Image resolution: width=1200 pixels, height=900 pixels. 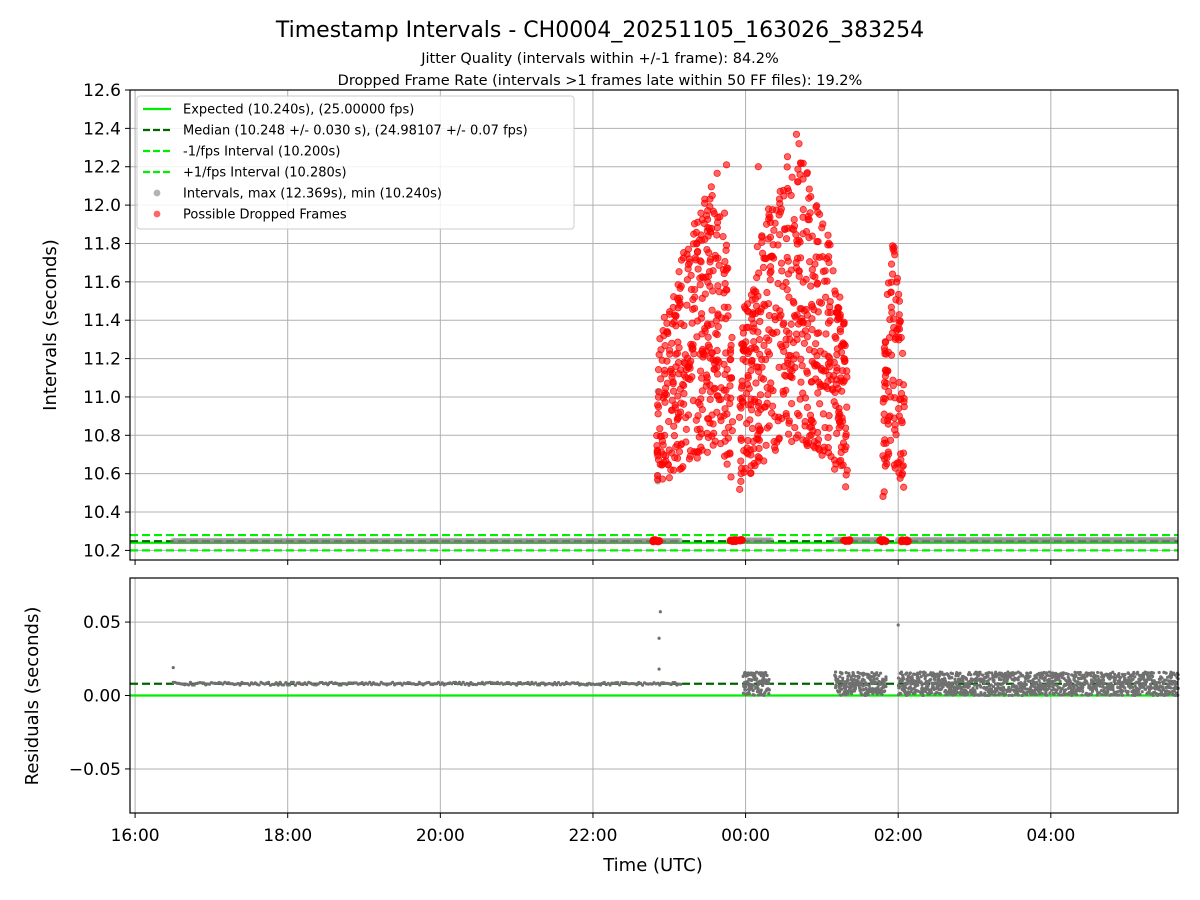 What do you see at coordinates (32, 696) in the screenshot?
I see `residuals-y-axis-label: Residuals (seconds)` at bounding box center [32, 696].